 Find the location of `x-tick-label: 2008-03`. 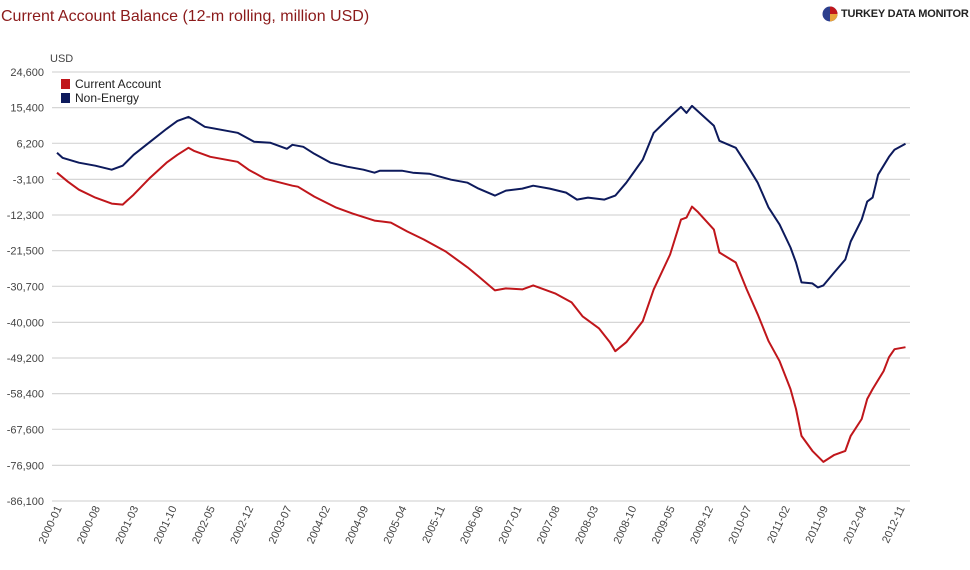

x-tick-label: 2008-03 is located at coordinates (587, 525).